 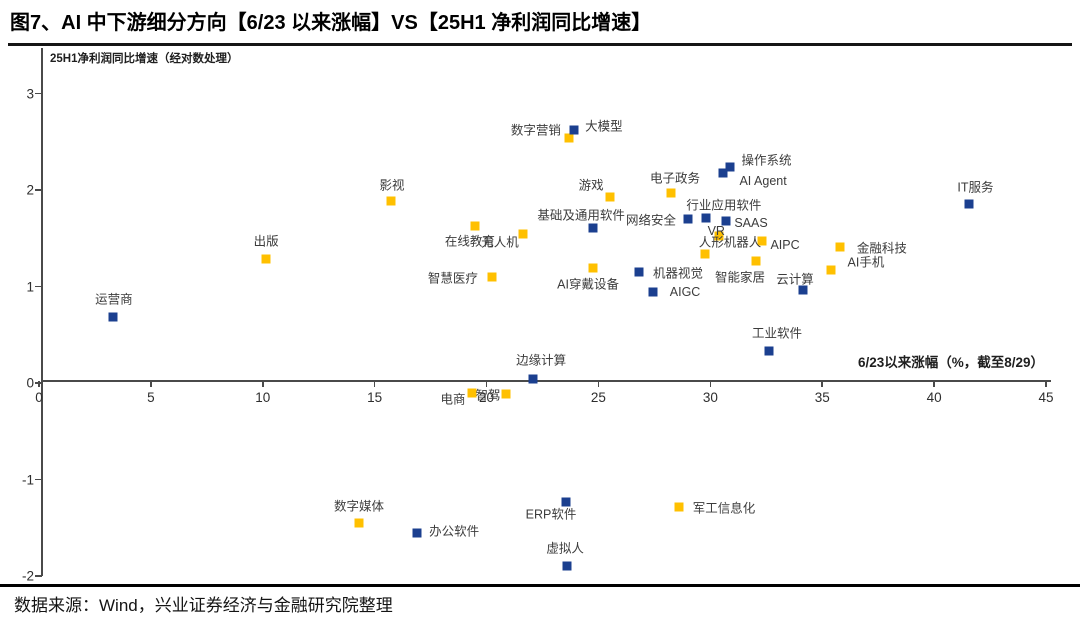 I want to click on data-point-label: AIPC, so click(x=785, y=245).